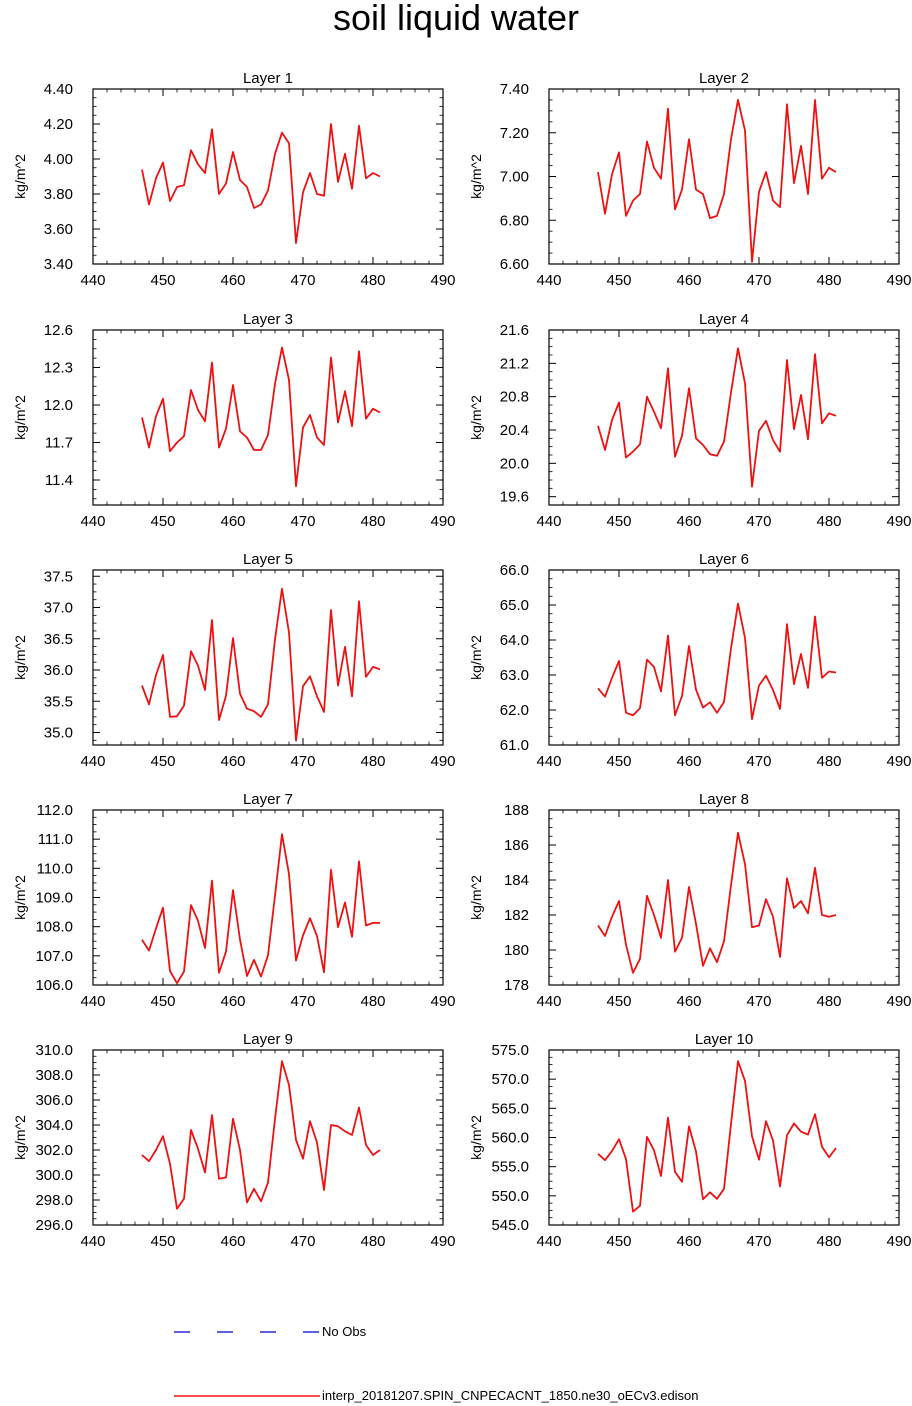  Describe the element at coordinates (247, 1396) in the screenshot. I see `legend-series-swatch` at that location.